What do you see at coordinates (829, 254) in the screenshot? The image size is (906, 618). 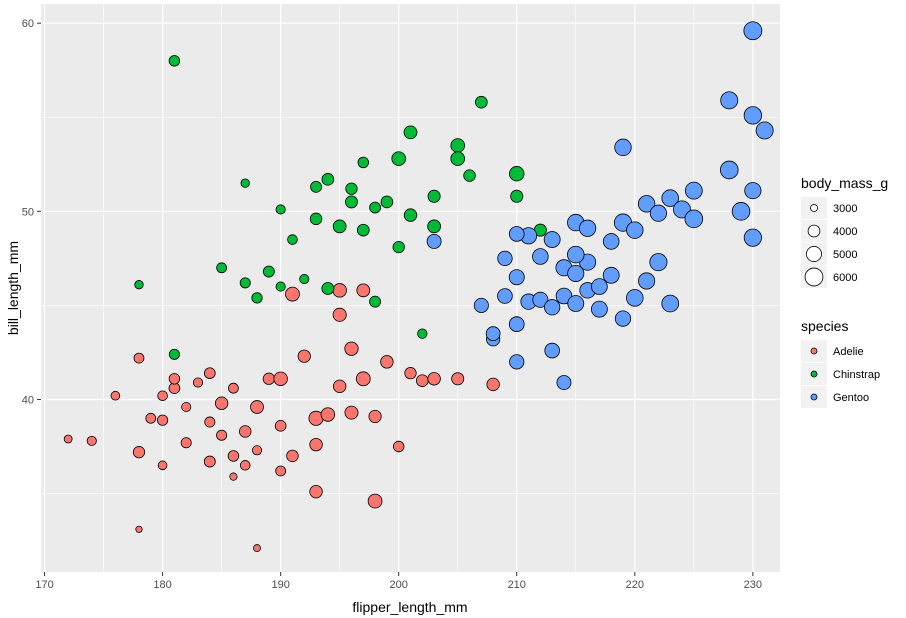 I see `size-legend-key: 5000` at bounding box center [829, 254].